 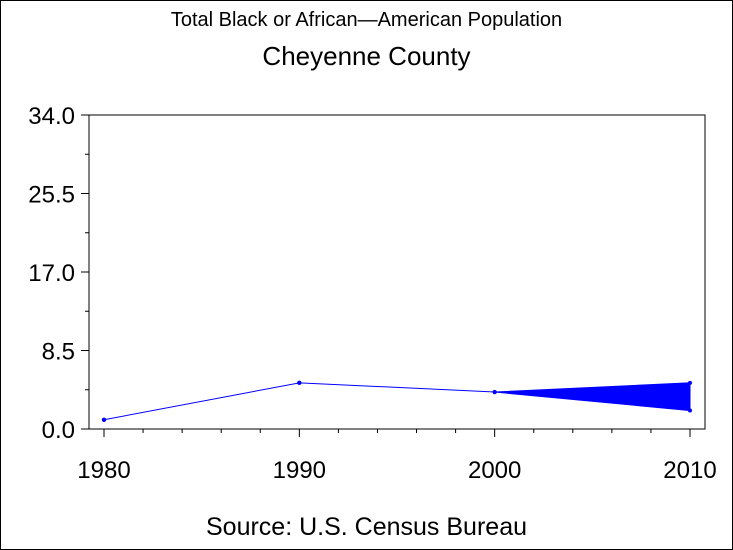 I want to click on y-tick-label: 17.0, so click(x=51, y=273).